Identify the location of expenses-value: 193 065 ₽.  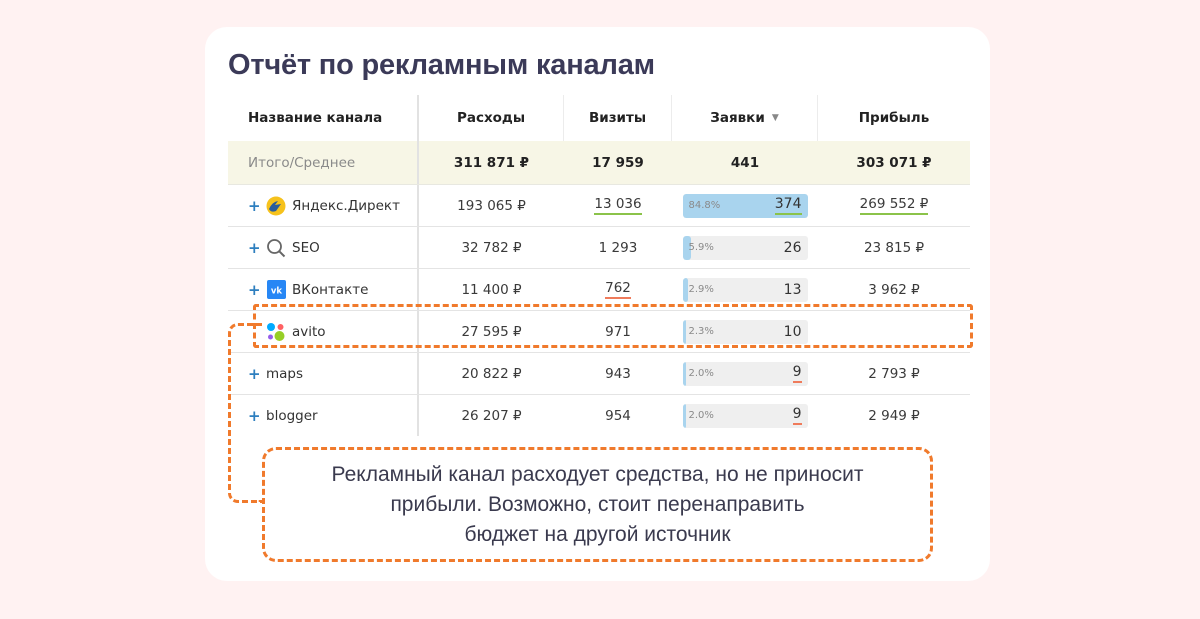
(491, 205).